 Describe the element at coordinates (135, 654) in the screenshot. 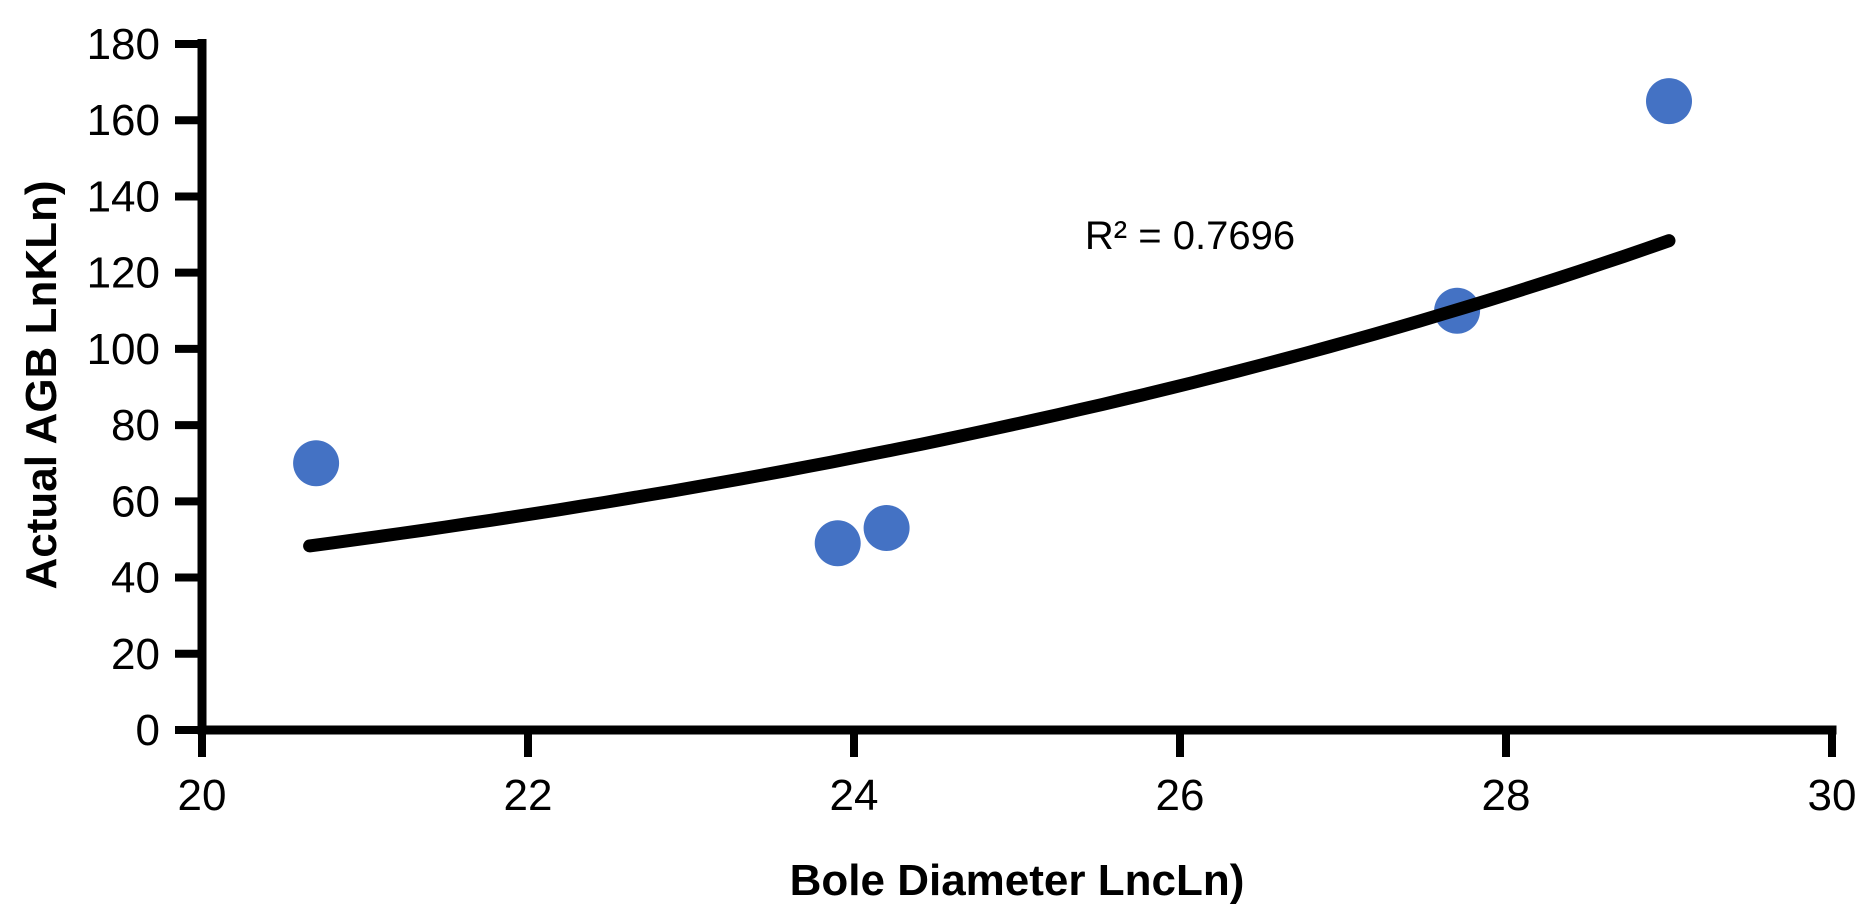

I see `y-tick-label: 20` at that location.